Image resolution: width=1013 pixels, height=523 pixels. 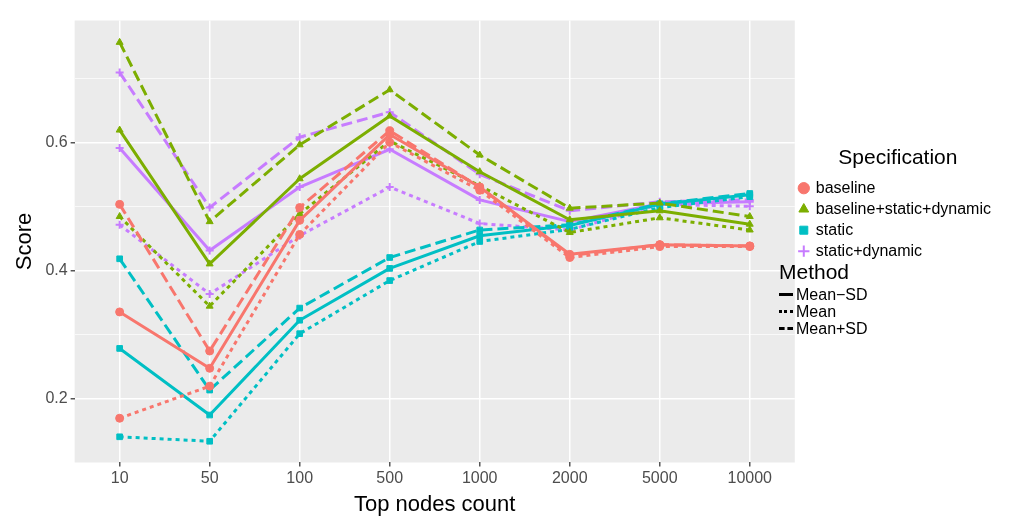 I want to click on x-tick-label: 50, so click(x=209, y=478).